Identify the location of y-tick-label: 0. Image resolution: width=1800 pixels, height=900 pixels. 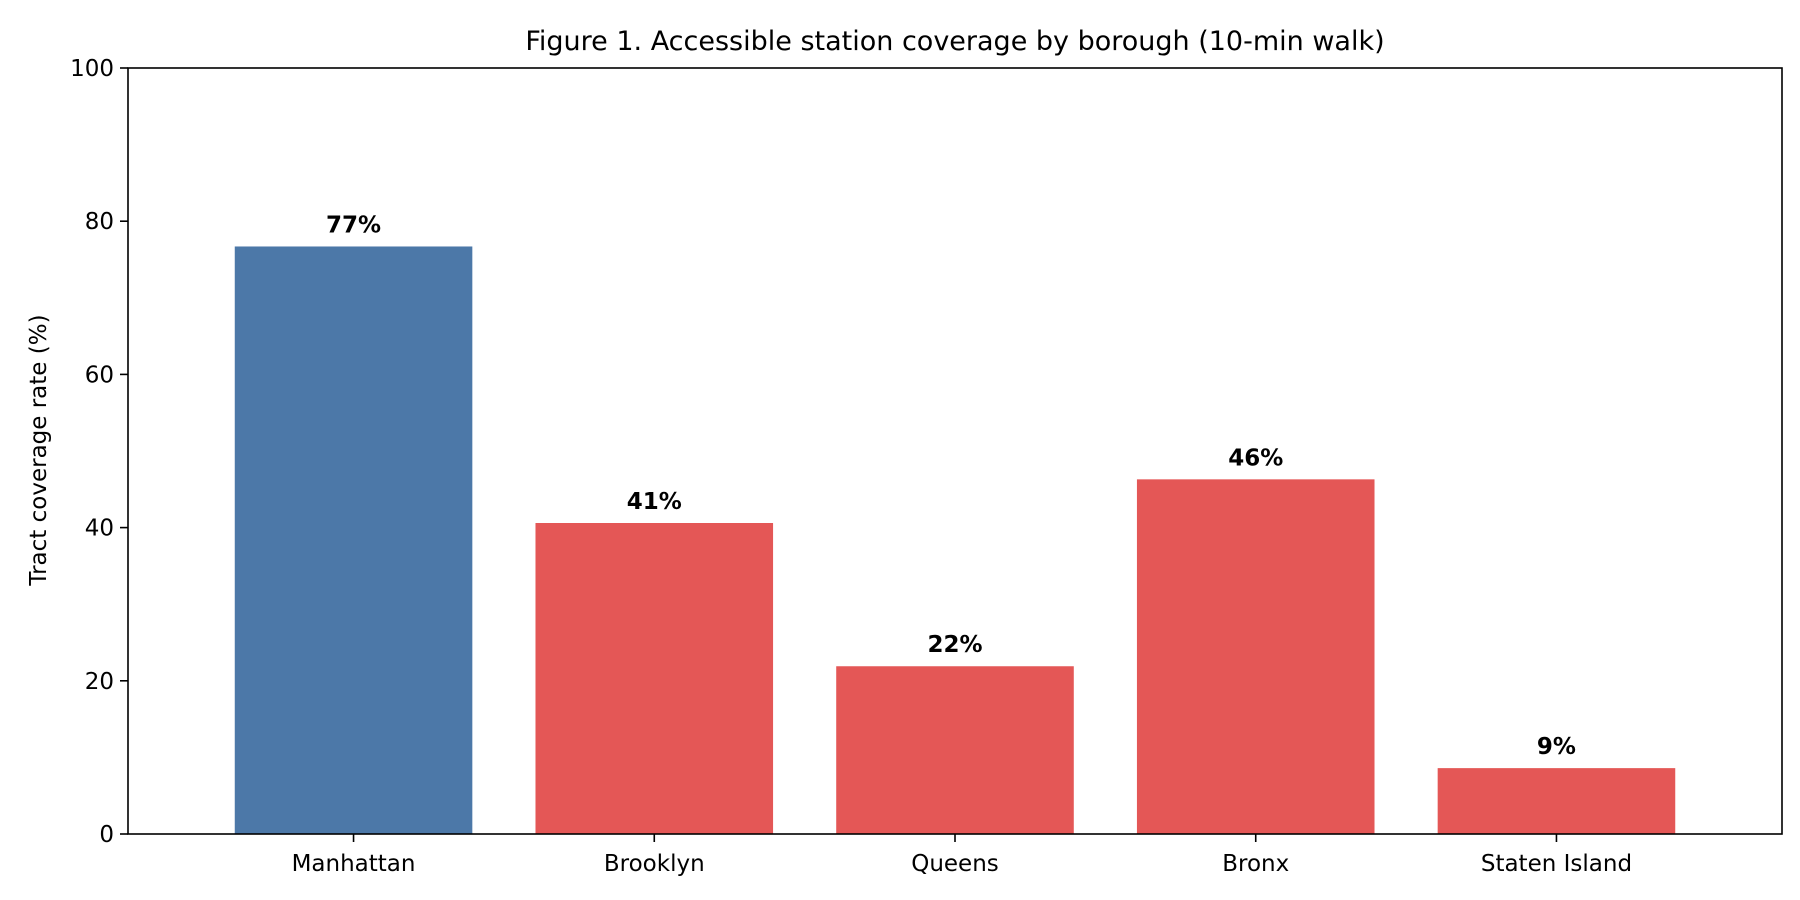
(106, 835).